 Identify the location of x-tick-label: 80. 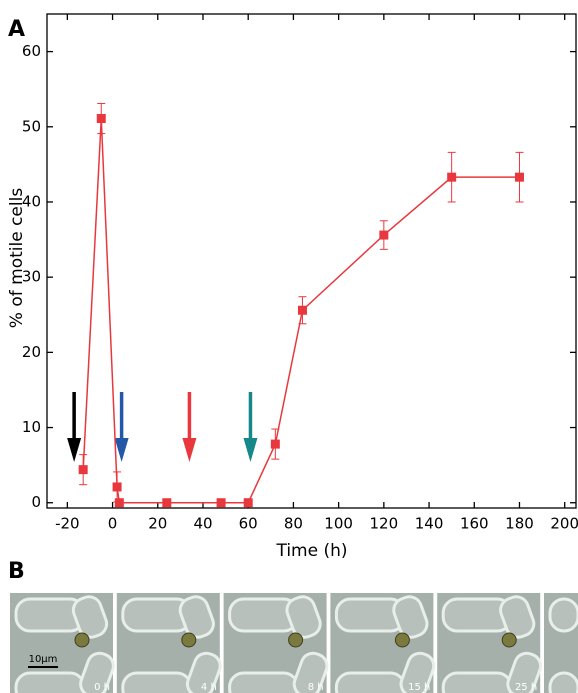
(293, 524).